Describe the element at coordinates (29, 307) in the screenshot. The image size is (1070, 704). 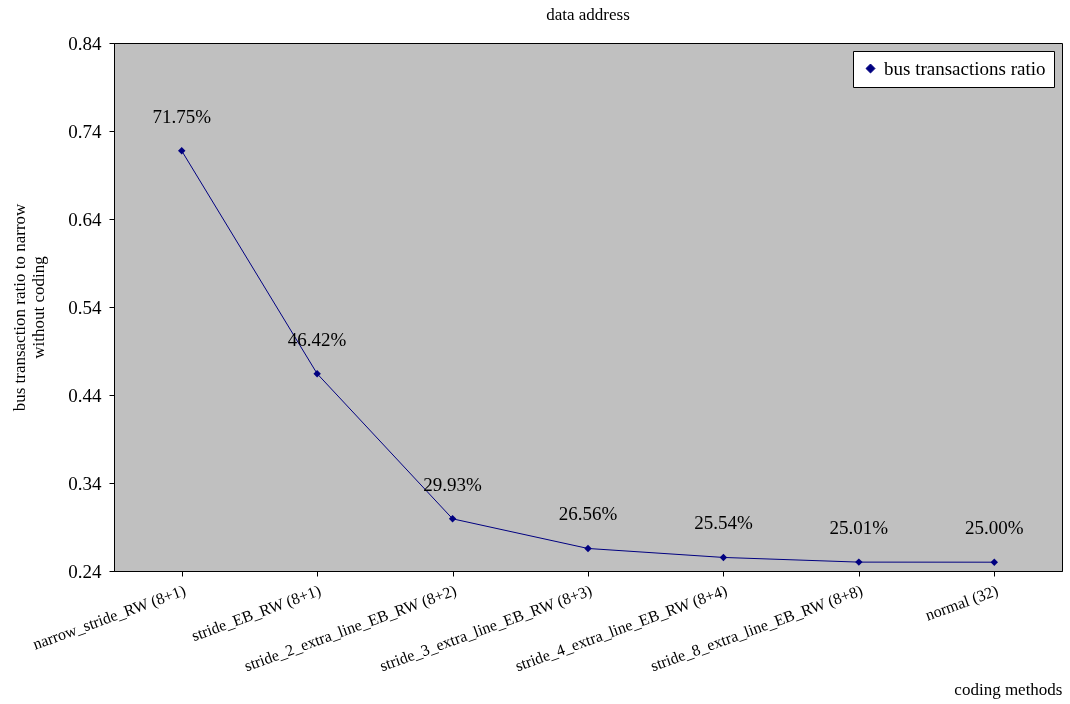
I see `y-axis-title: bus transaction ratio to narrow without coding` at that location.